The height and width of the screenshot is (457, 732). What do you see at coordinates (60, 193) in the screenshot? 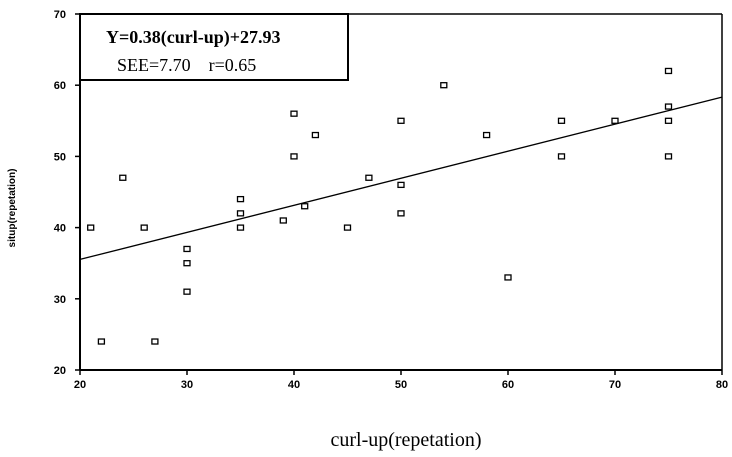
I see `y-tick-labels: 20 30 40 50 60 70` at bounding box center [60, 193].